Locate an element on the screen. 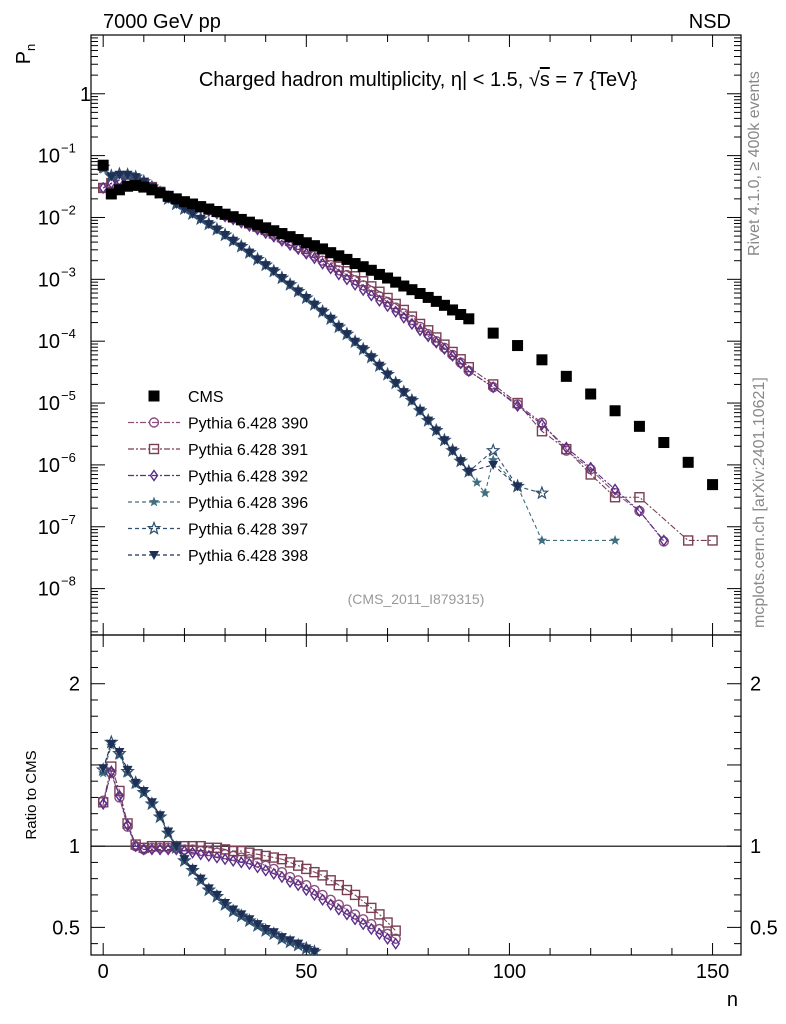  legend-entry: Pythia 6.428 390 is located at coordinates (218, 424).